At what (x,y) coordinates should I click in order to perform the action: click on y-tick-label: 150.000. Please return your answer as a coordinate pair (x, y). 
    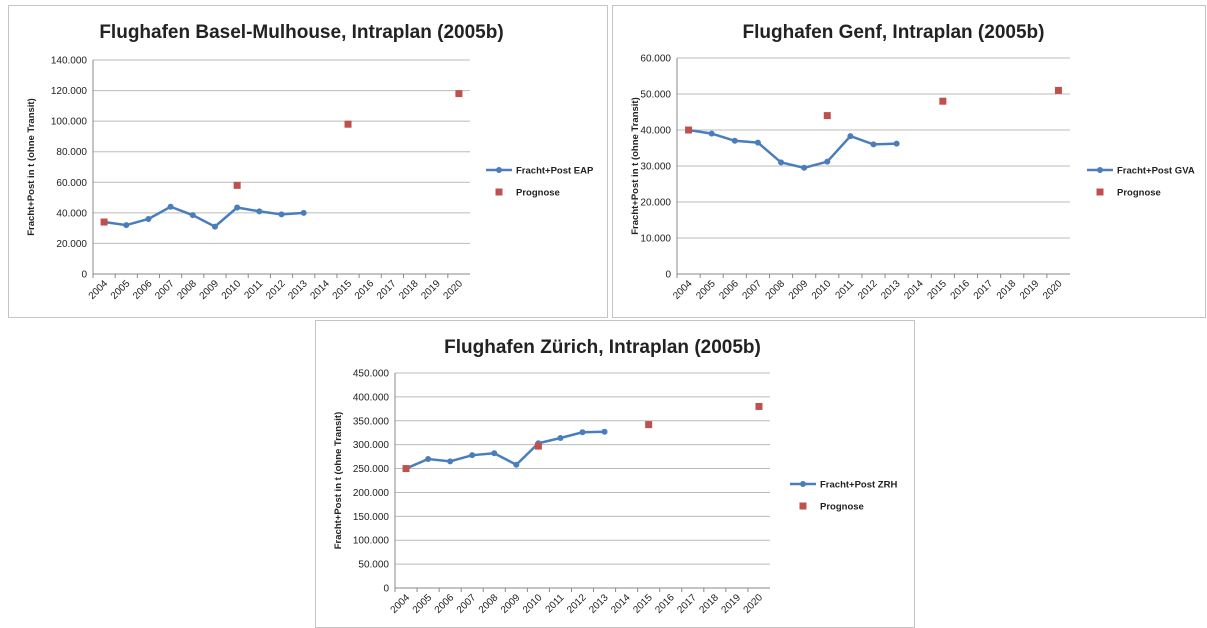
    Looking at the image, I should click on (371, 517).